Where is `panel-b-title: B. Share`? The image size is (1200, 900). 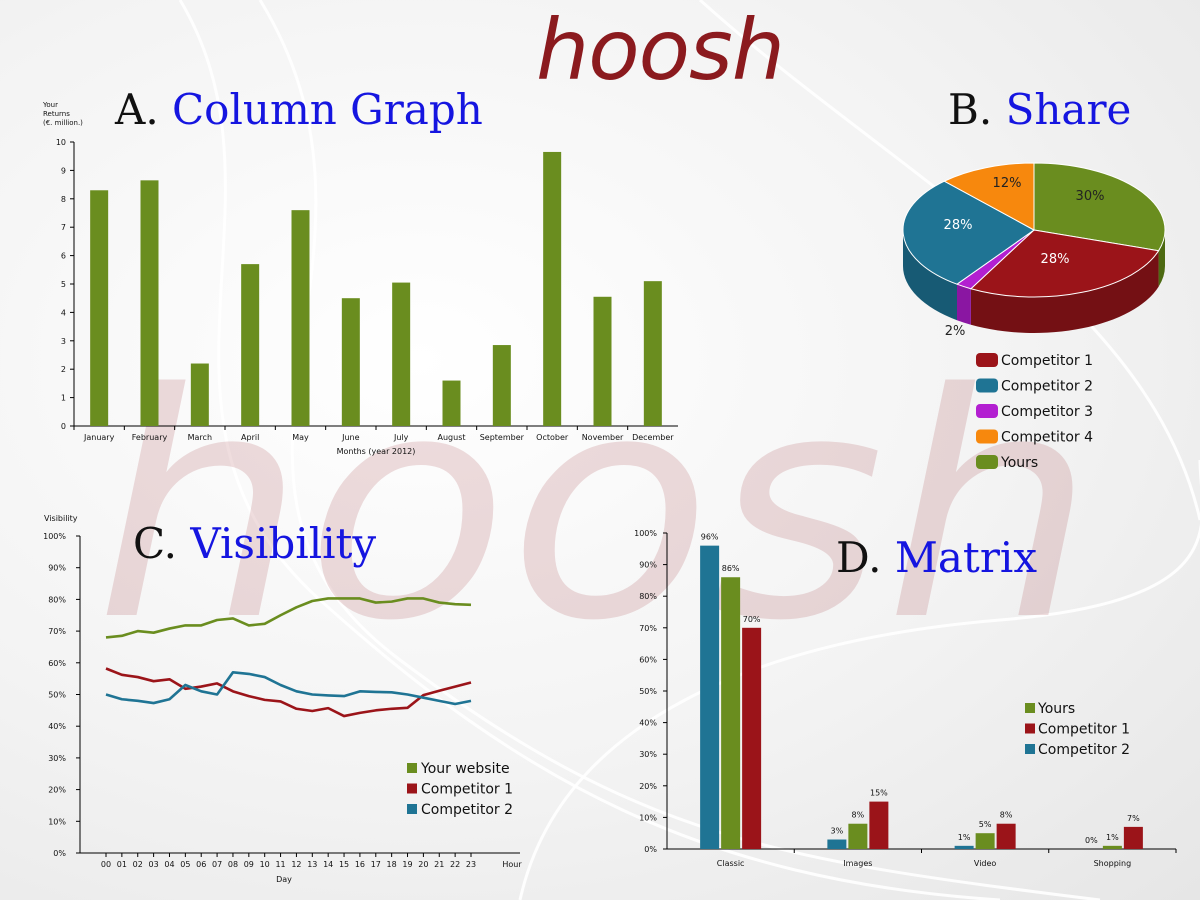 panel-b-title: B. Share is located at coordinates (1039, 110).